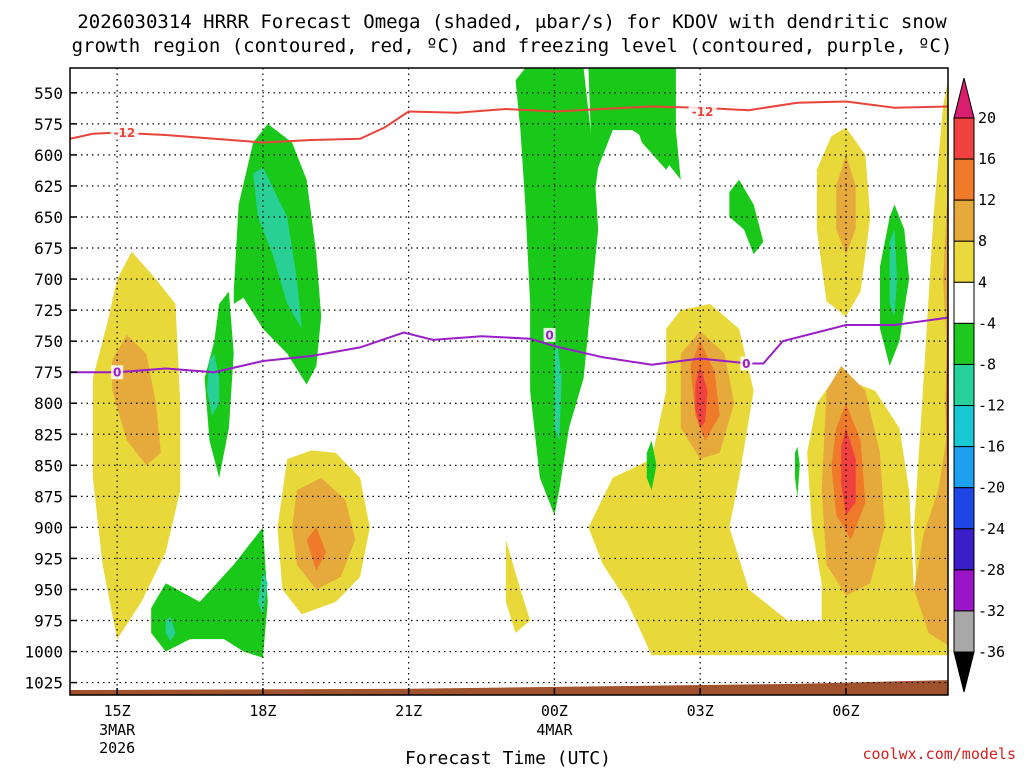 This screenshot has height=768, width=1024. What do you see at coordinates (939, 754) in the screenshot?
I see `credit-text: coolwx.com/models` at bounding box center [939, 754].